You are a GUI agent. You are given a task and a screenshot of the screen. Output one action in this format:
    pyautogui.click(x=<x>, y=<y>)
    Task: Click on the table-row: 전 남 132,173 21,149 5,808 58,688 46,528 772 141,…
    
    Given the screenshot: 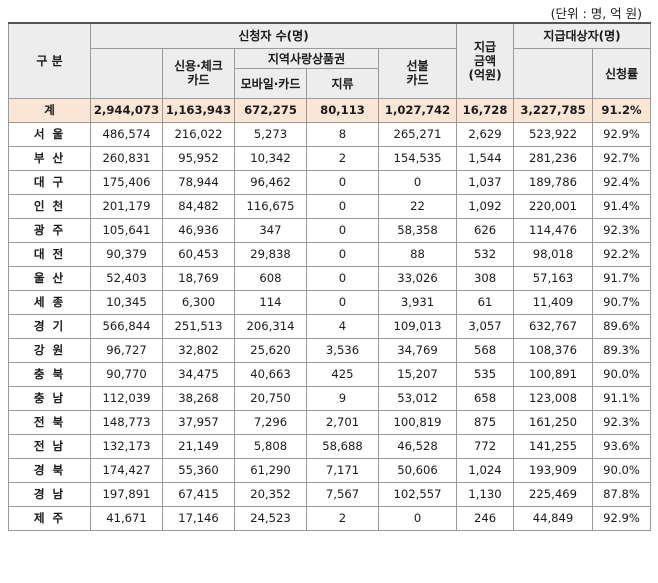 What is the action you would take?
    pyautogui.click(x=330, y=446)
    